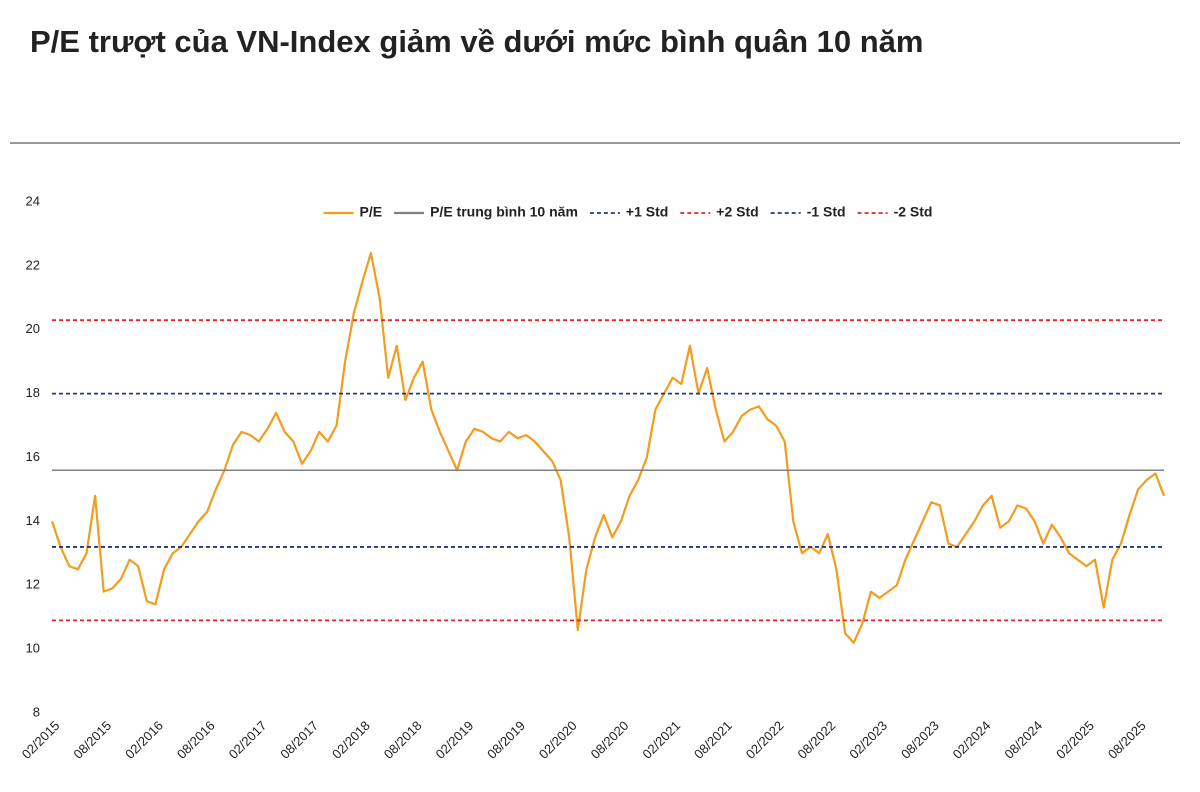 The width and height of the screenshot is (1200, 792). I want to click on legend-item: -1 Std, so click(808, 212).